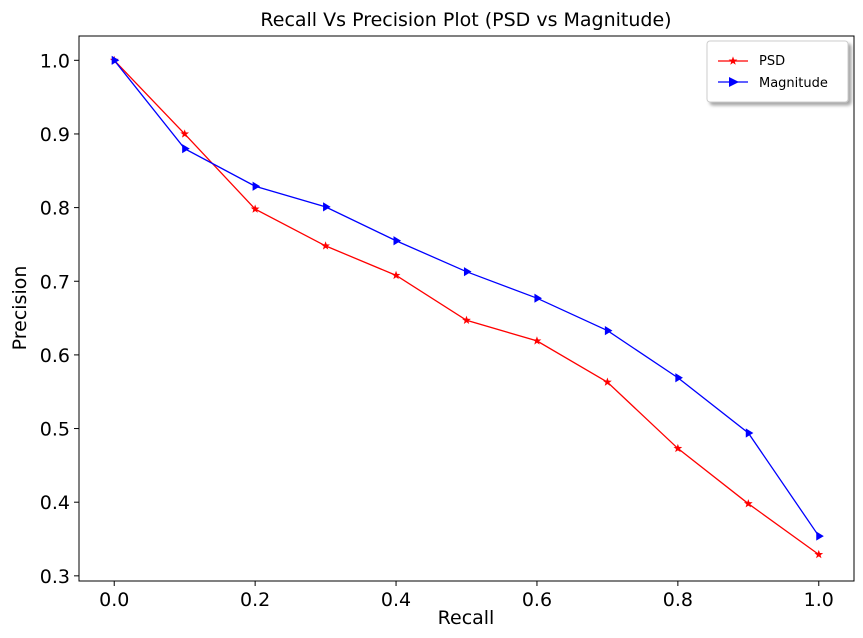 The width and height of the screenshot is (863, 638). What do you see at coordinates (819, 600) in the screenshot?
I see `x-tick-label: 1.0` at bounding box center [819, 600].